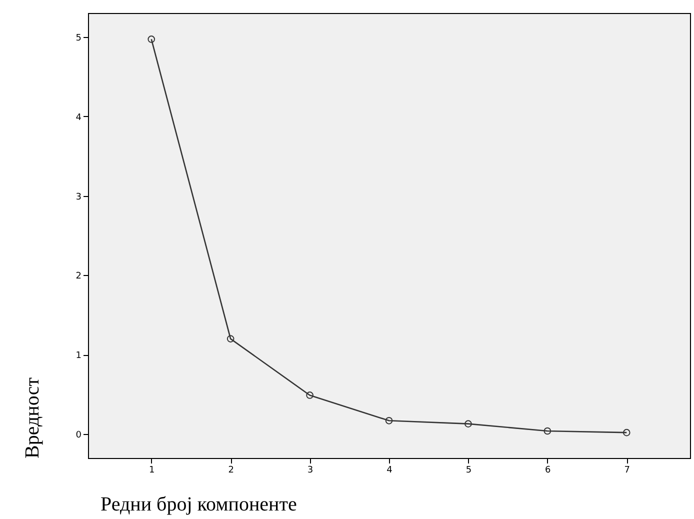 The width and height of the screenshot is (694, 519). Describe the element at coordinates (231, 471) in the screenshot. I see `x-tick-label: 2` at that location.